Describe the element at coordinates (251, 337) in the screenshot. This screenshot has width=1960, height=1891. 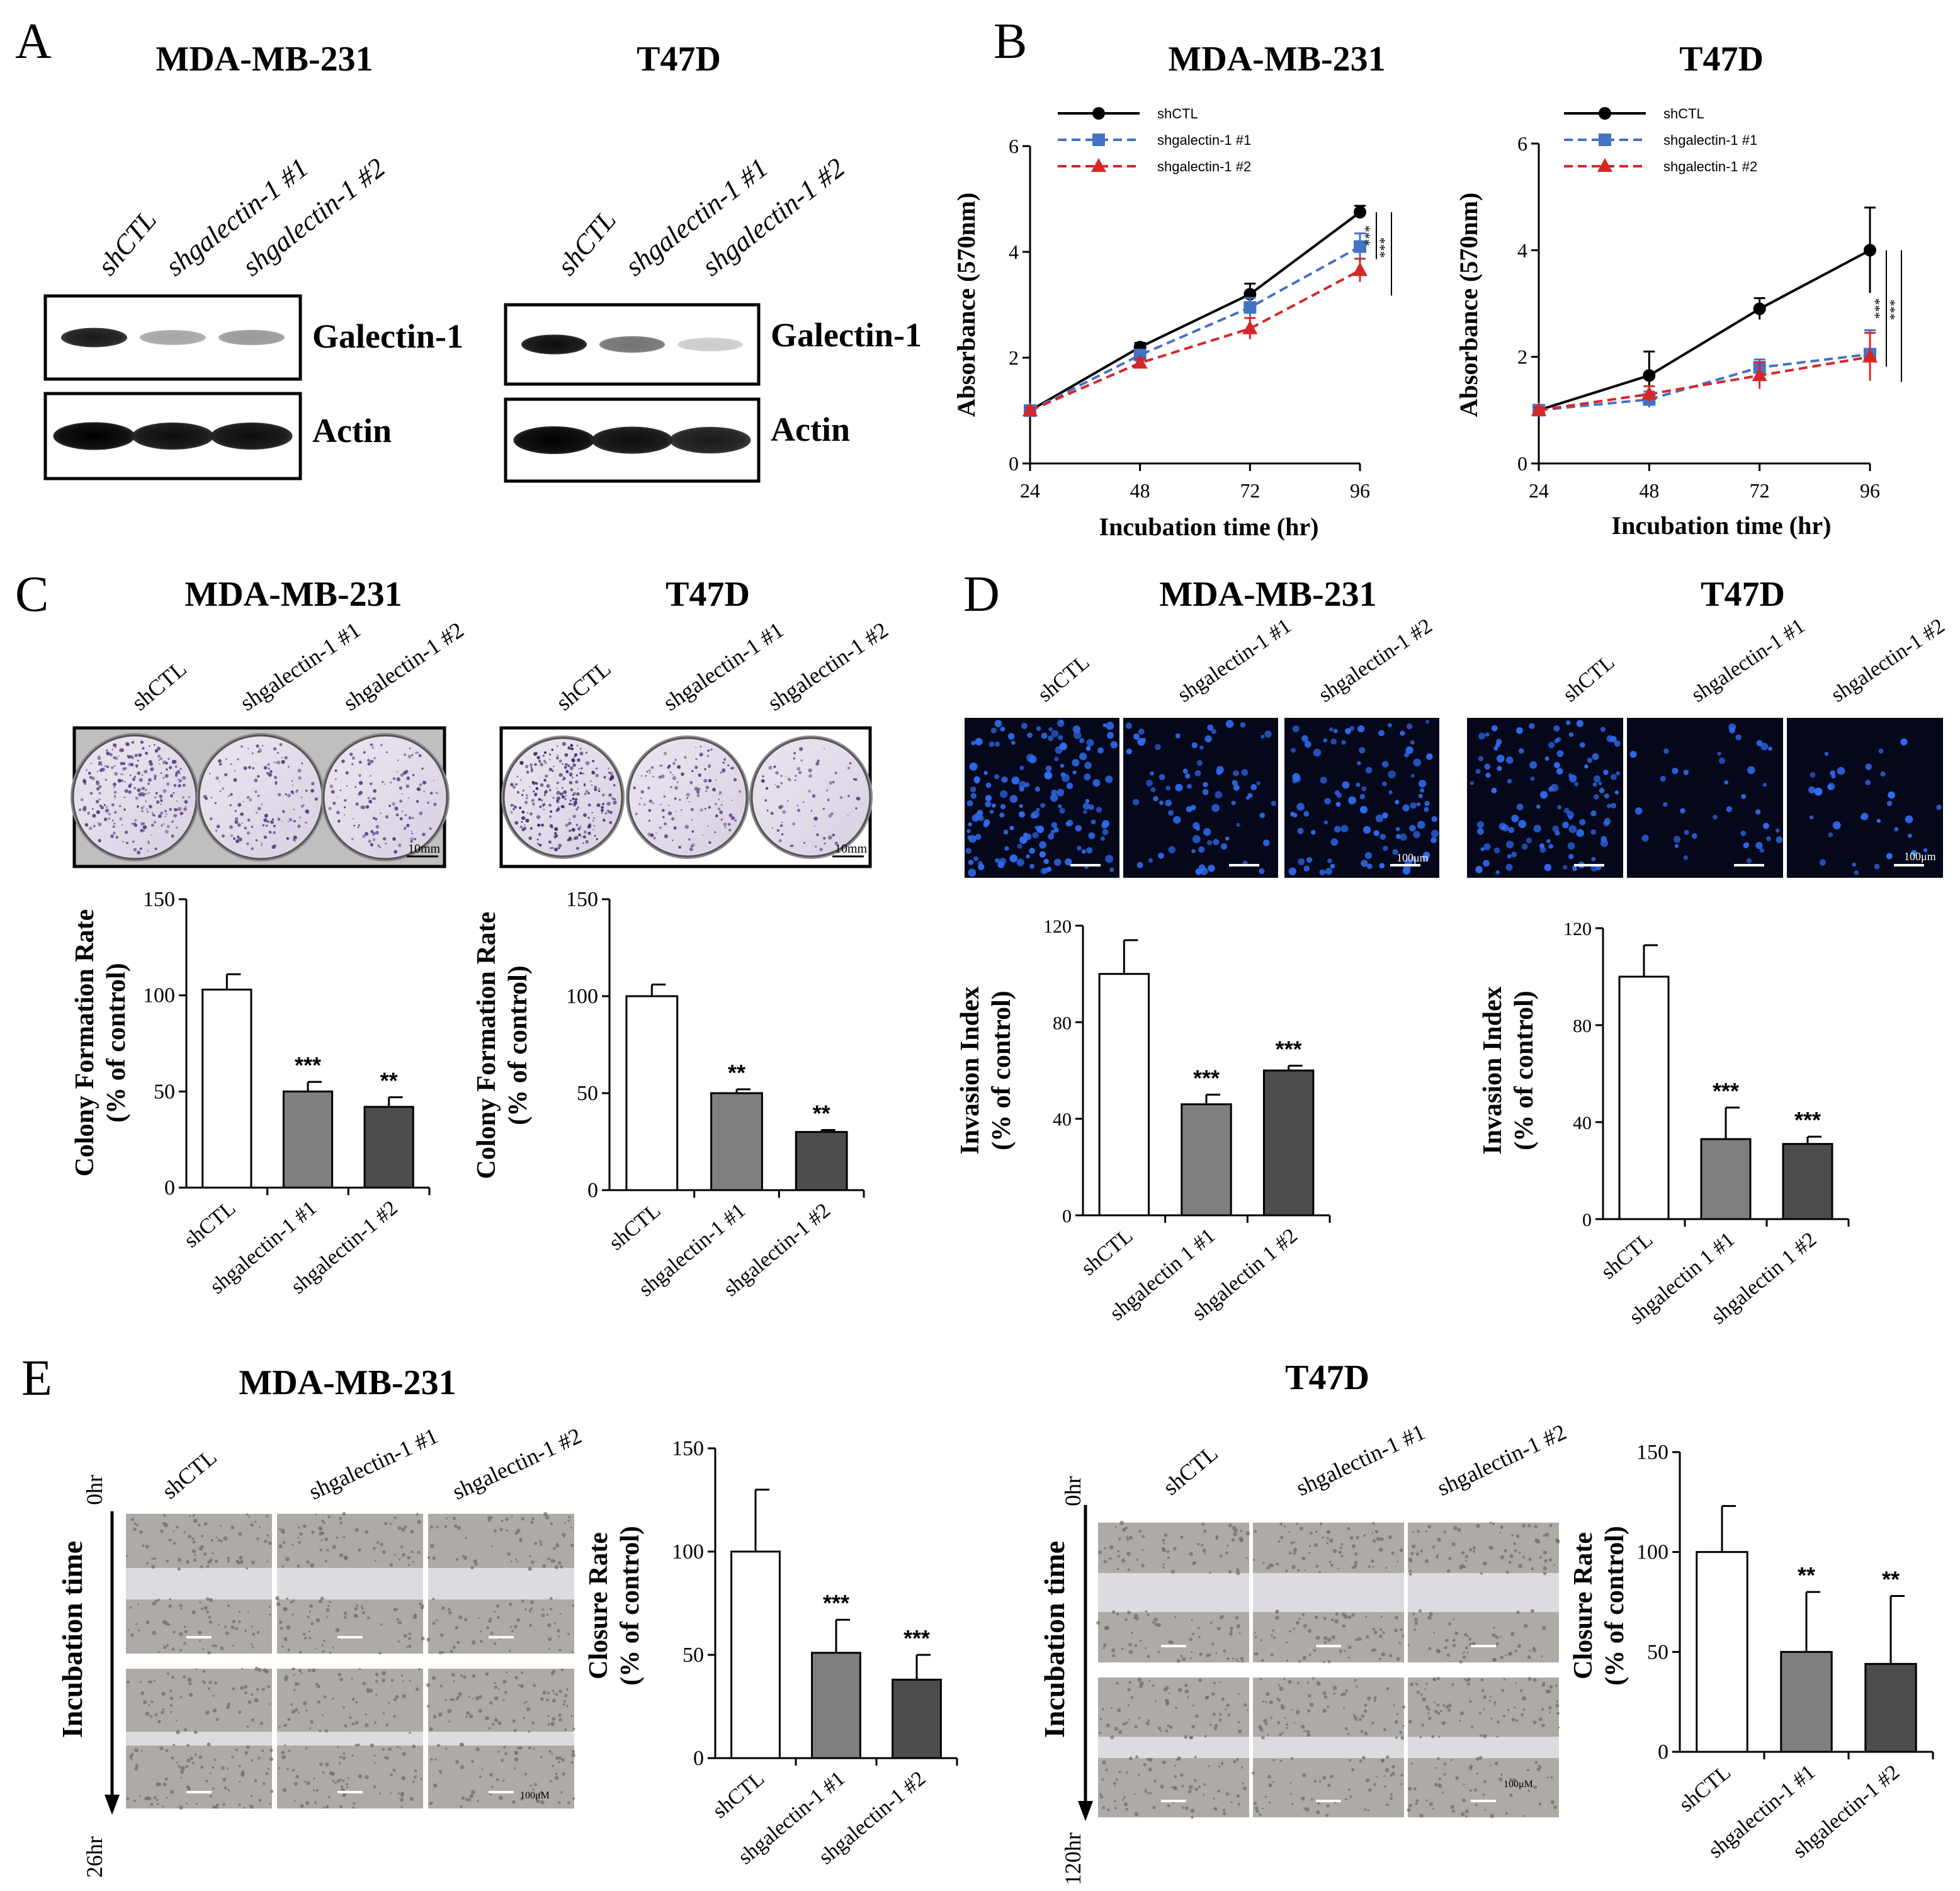
I see `blot-band` at that location.